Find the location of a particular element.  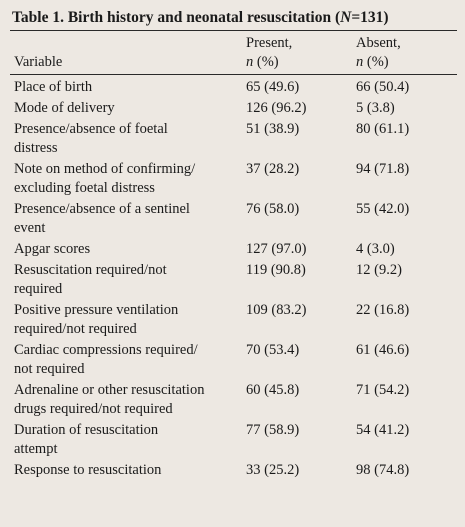

caption-n-symbol: N is located at coordinates (346, 17).